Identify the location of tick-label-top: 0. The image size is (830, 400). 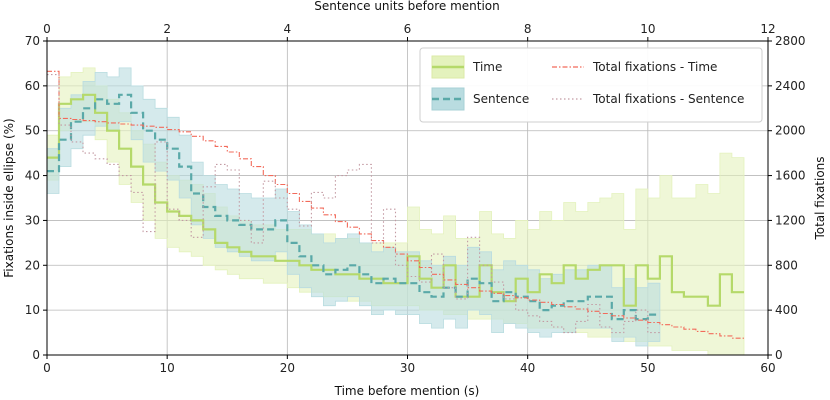
(47, 29).